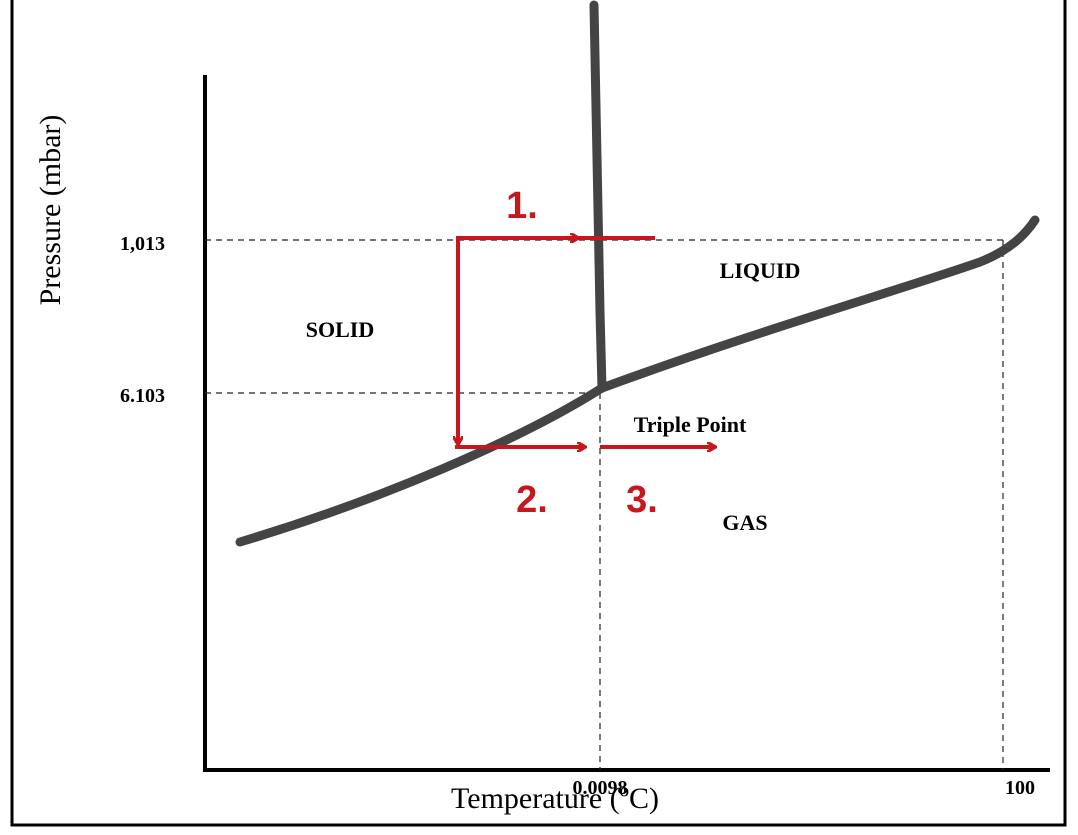 Image resolution: width=1078 pixels, height=835 pixels. What do you see at coordinates (1020, 788) in the screenshot?
I see `x-tick-label: 100` at bounding box center [1020, 788].